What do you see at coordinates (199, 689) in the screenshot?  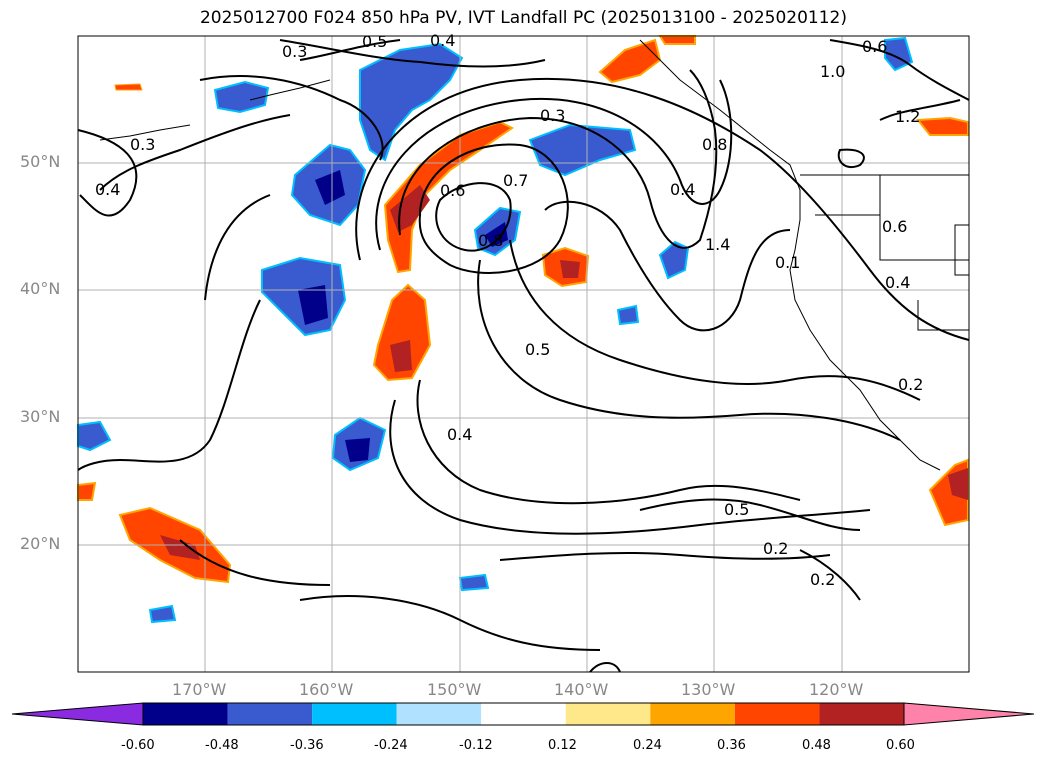 I see `lon-tick-label: 170°W` at bounding box center [199, 689].